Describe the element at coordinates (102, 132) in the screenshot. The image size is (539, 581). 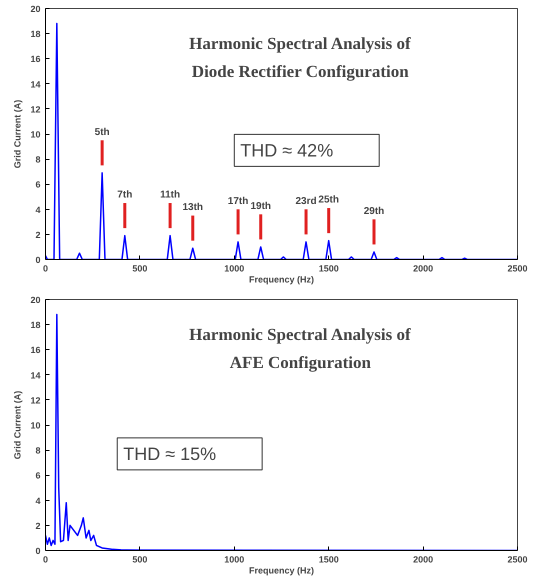
I see `annotation: 5th` at that location.